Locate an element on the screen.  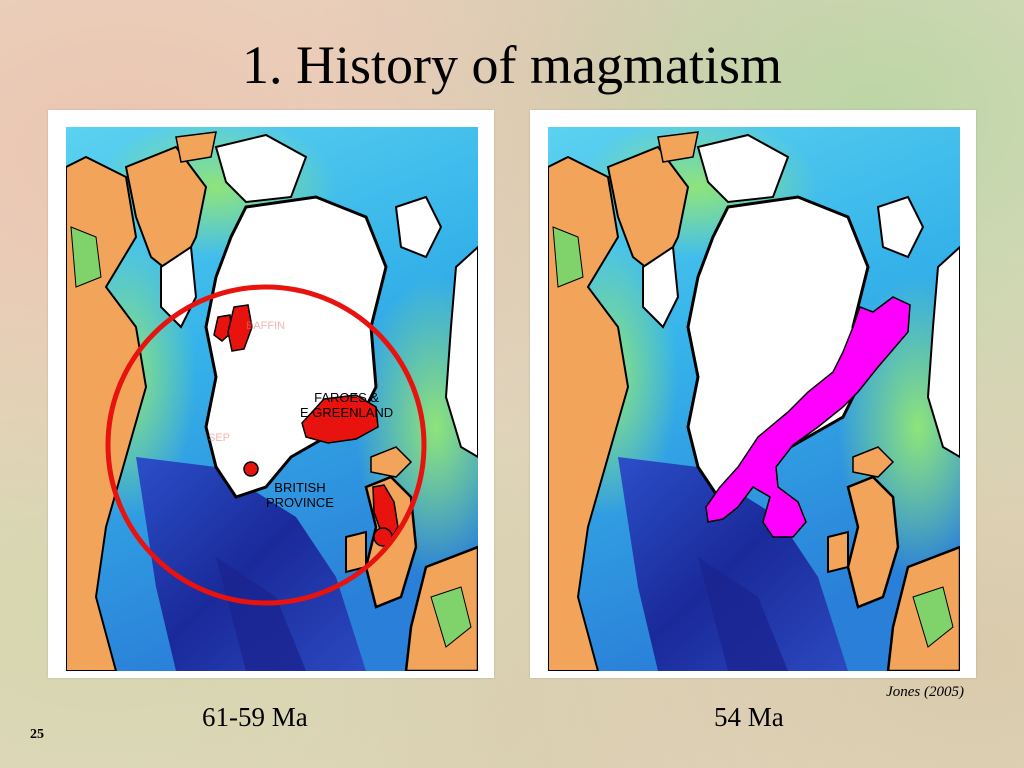
slide-number: 25 is located at coordinates (37, 734).